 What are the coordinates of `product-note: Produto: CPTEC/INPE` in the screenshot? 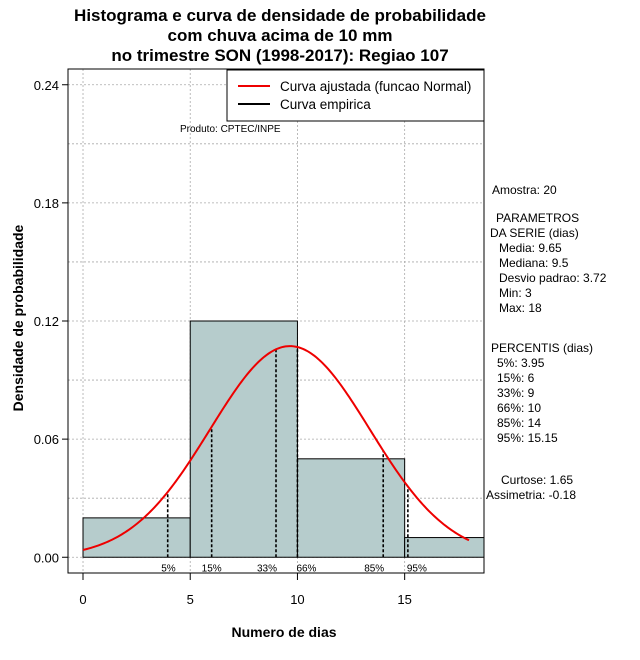 It's located at (230, 129).